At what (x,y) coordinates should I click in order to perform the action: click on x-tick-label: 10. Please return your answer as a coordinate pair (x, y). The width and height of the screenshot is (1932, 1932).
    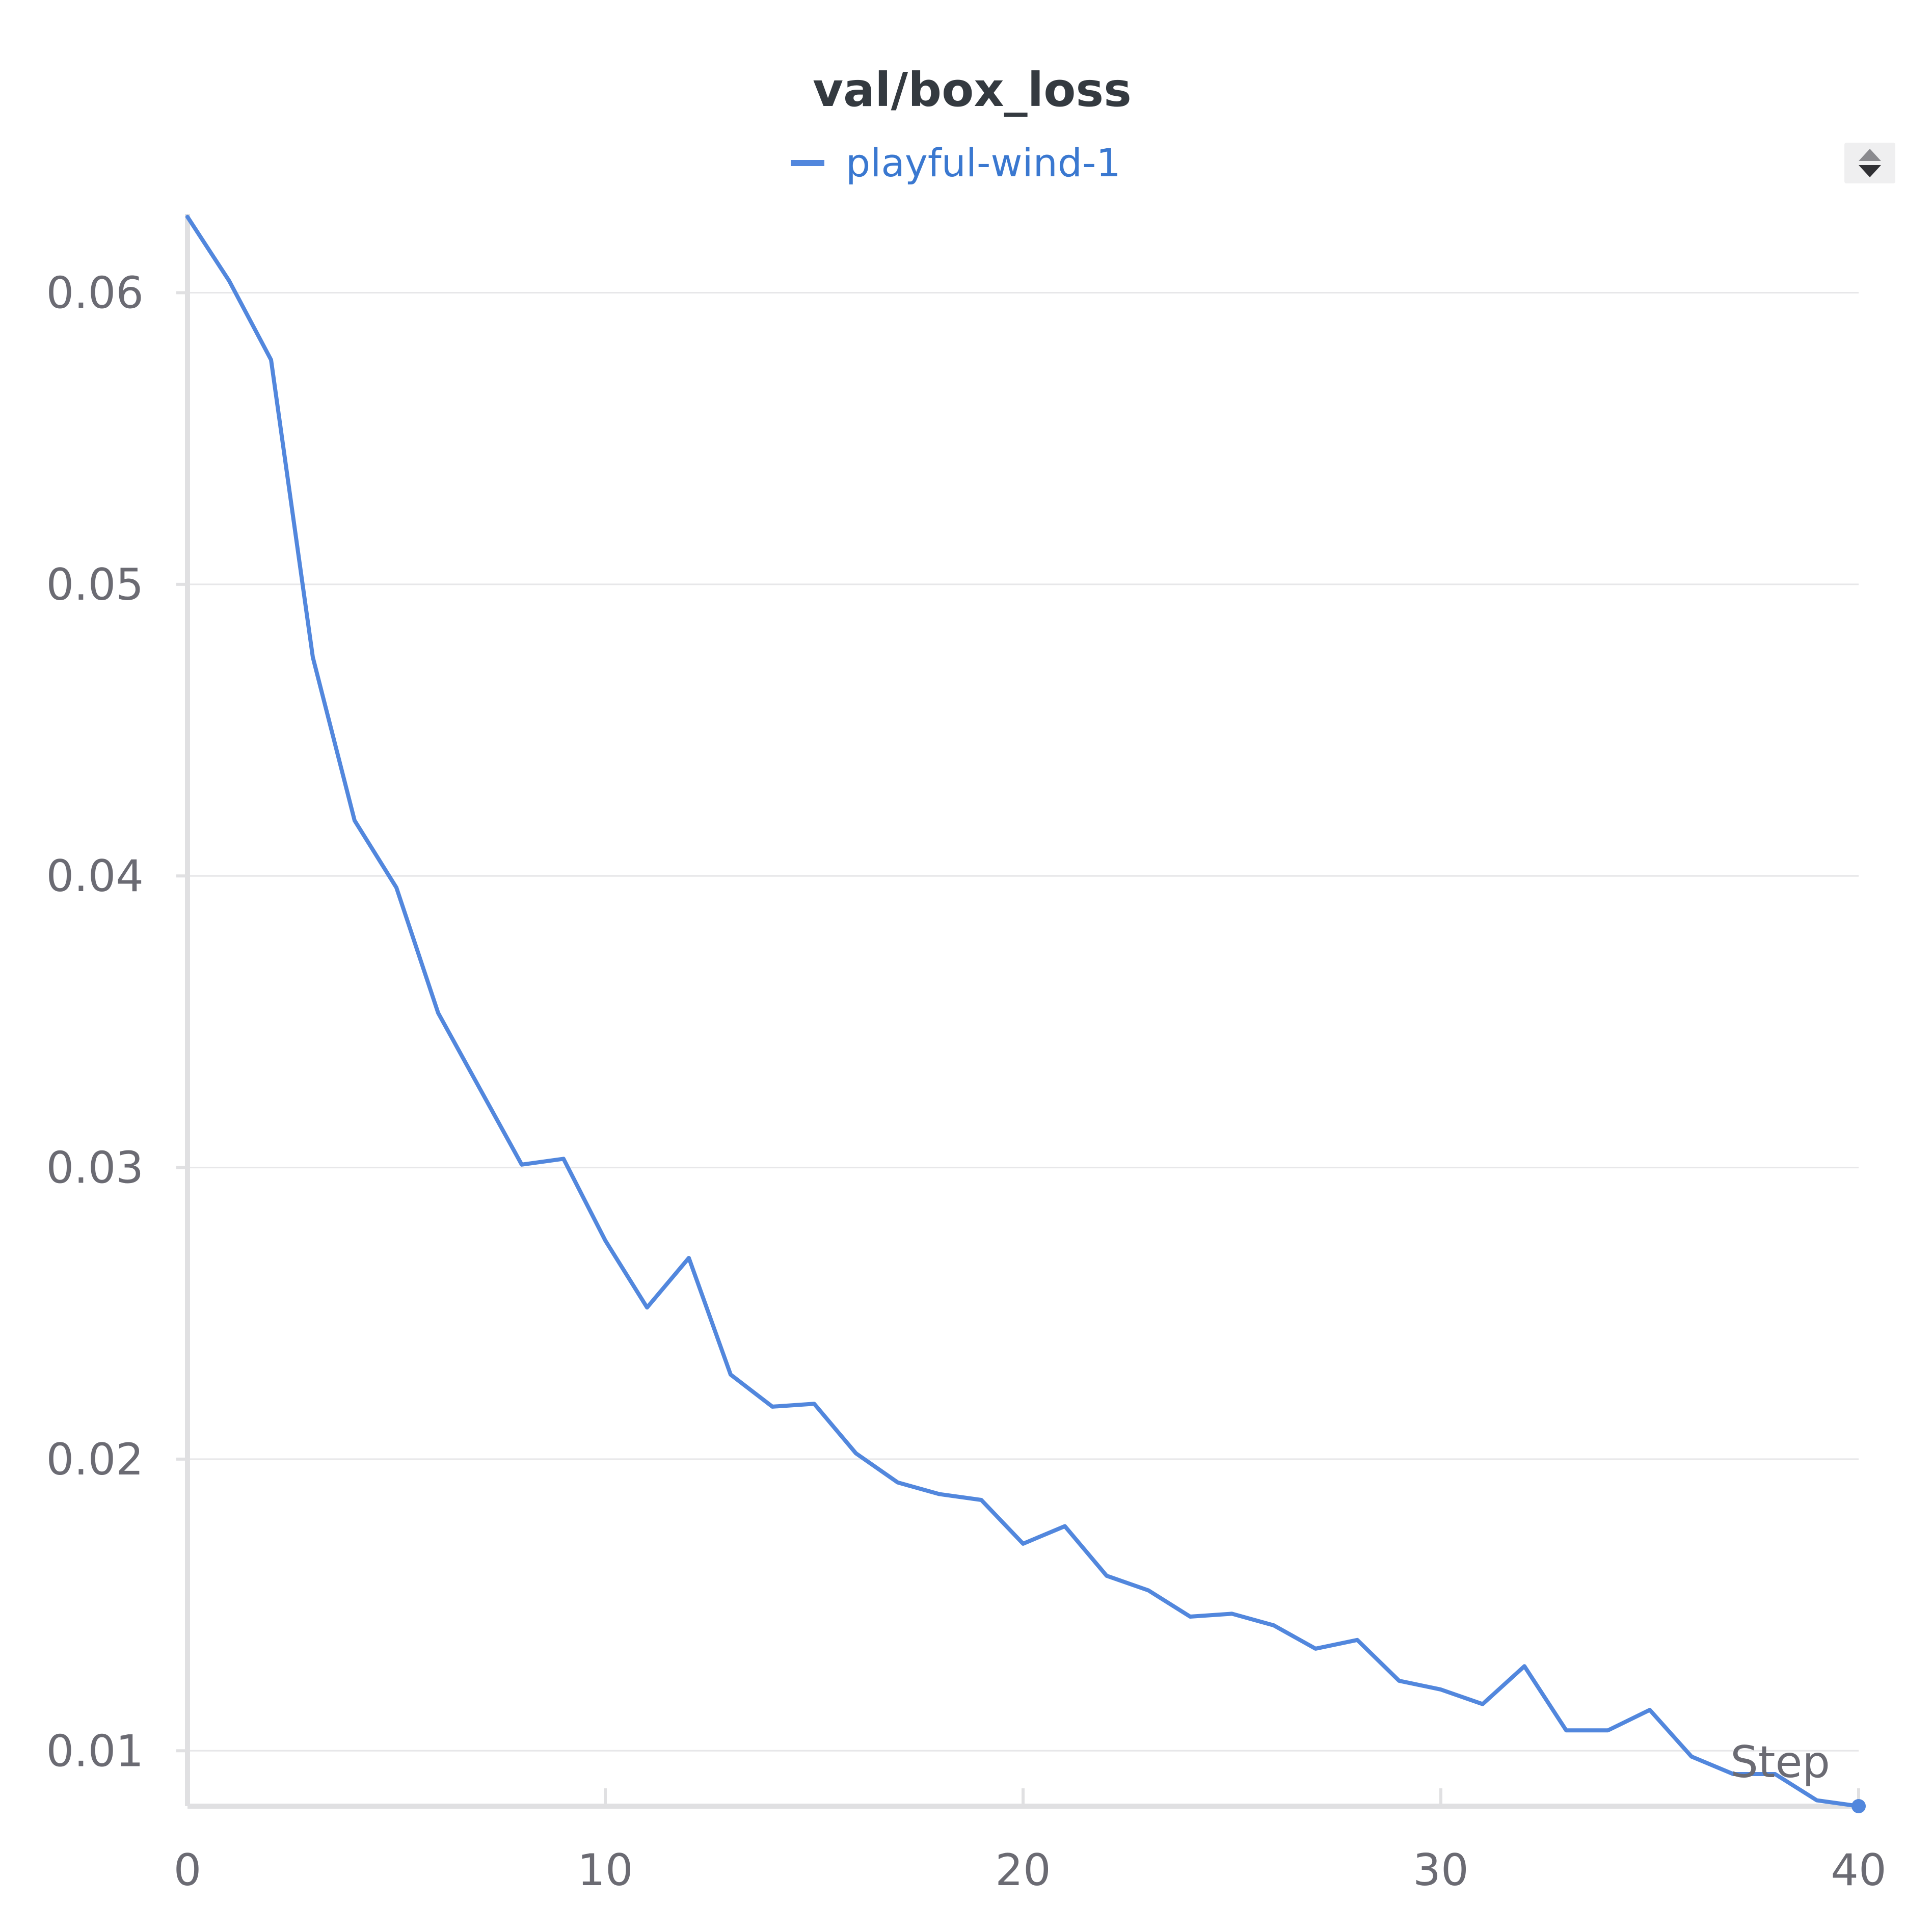
    Looking at the image, I should click on (605, 1870).